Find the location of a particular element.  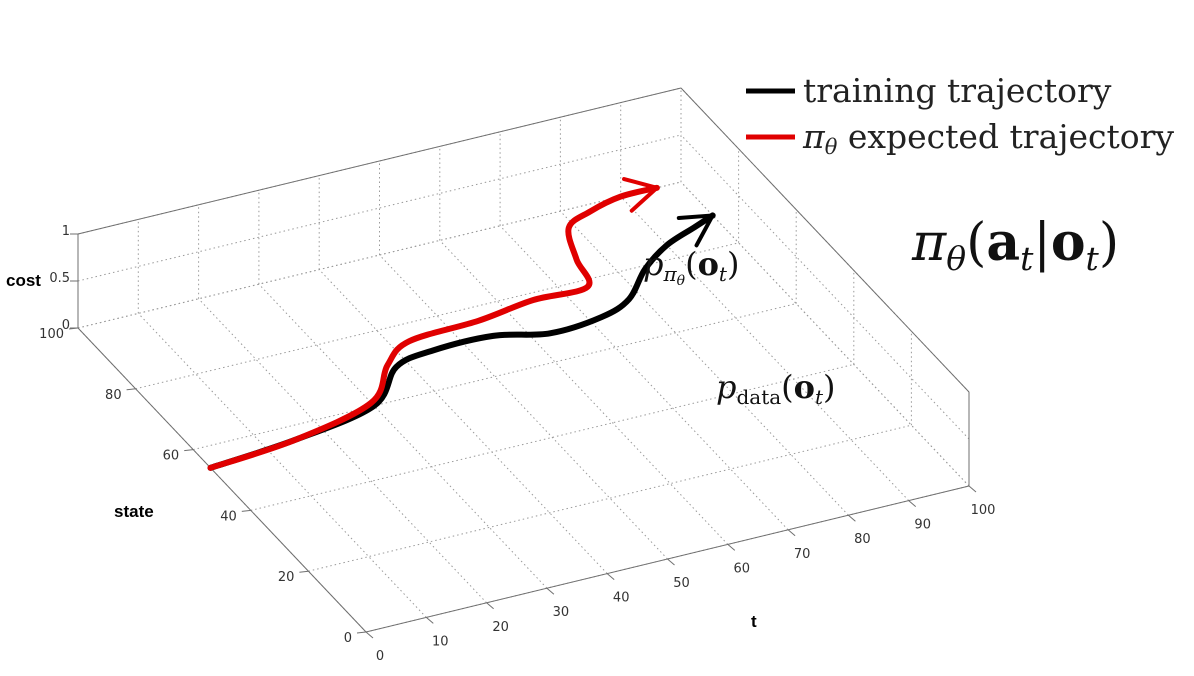

t-tick-label: 50 is located at coordinates (681, 583).